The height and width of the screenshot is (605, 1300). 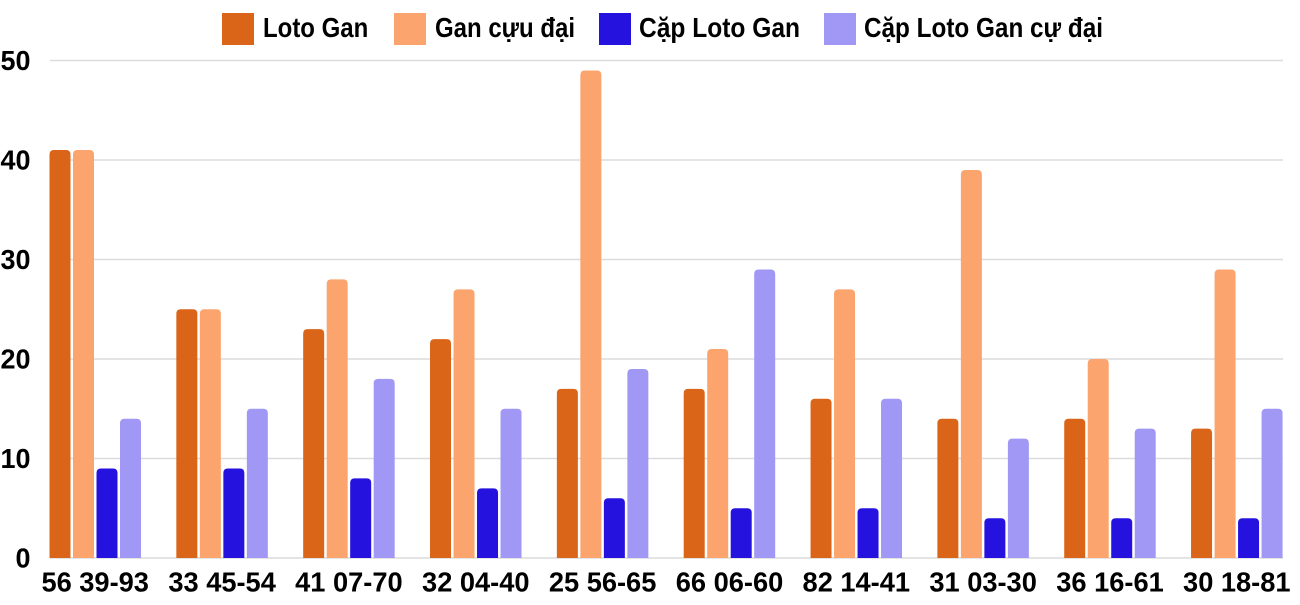 I want to click on svg-text: Gan cựu đại, so click(x=505, y=27).